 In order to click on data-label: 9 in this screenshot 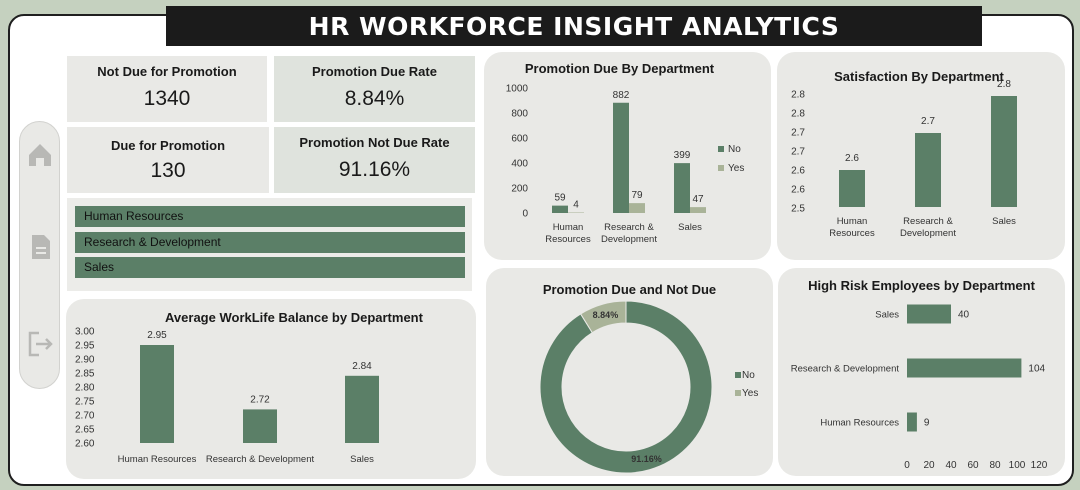, I will do `click(927, 423)`.